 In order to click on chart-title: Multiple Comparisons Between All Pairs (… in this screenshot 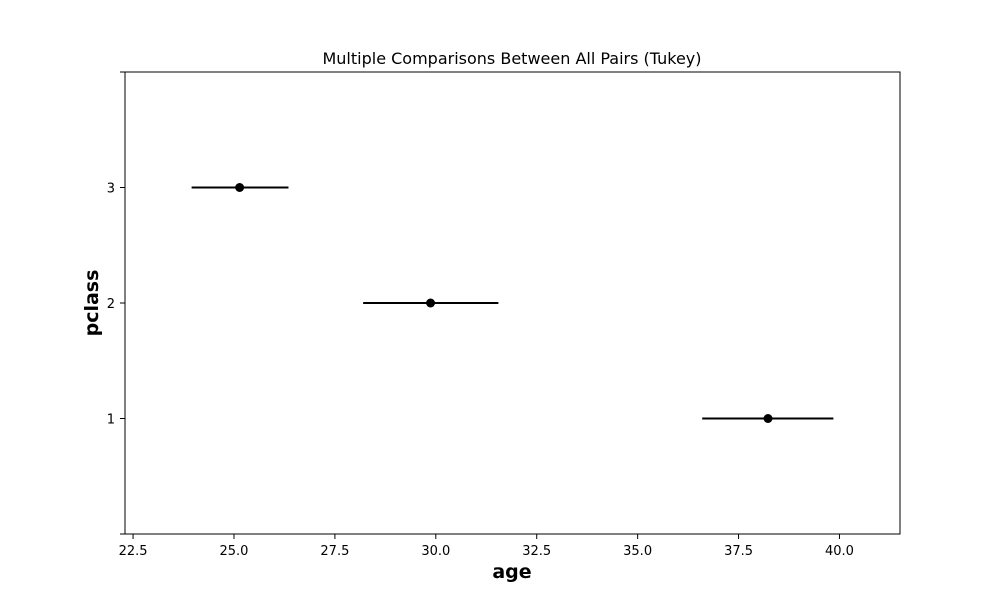, I will do `click(511, 58)`.